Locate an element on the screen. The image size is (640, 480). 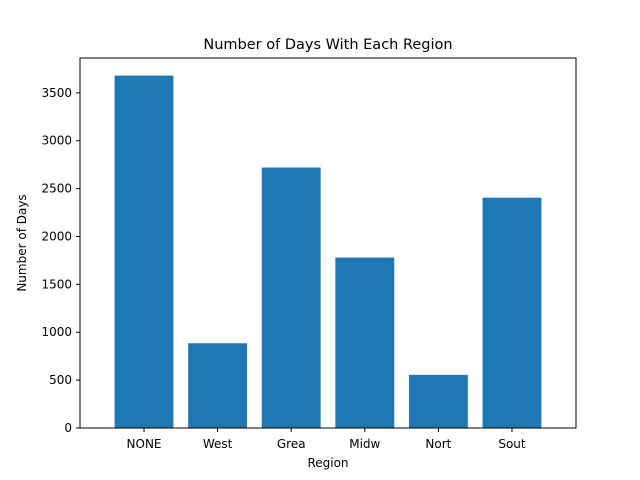
y-tick-label: 3500 is located at coordinates (56, 93).